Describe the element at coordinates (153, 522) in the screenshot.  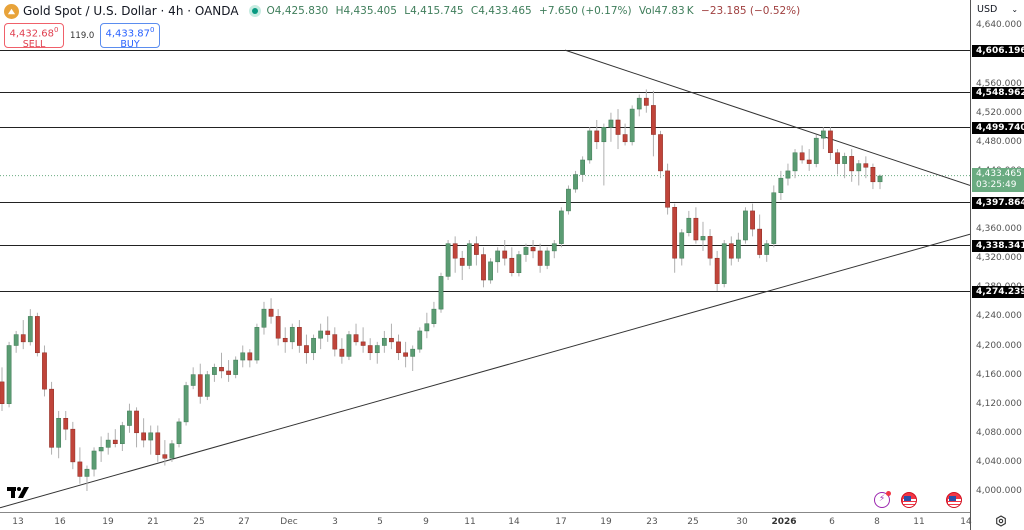
I see `time-tick: 21` at that location.